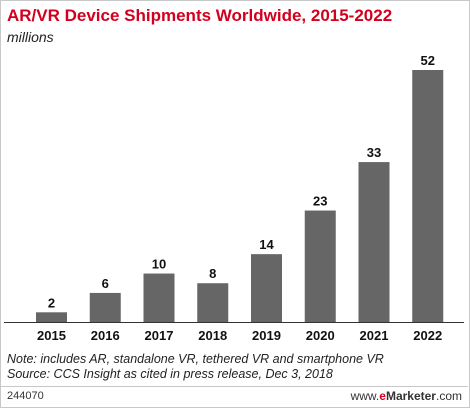 The height and width of the screenshot is (408, 470). What do you see at coordinates (105, 307) in the screenshot?
I see `bar-2016` at bounding box center [105, 307].